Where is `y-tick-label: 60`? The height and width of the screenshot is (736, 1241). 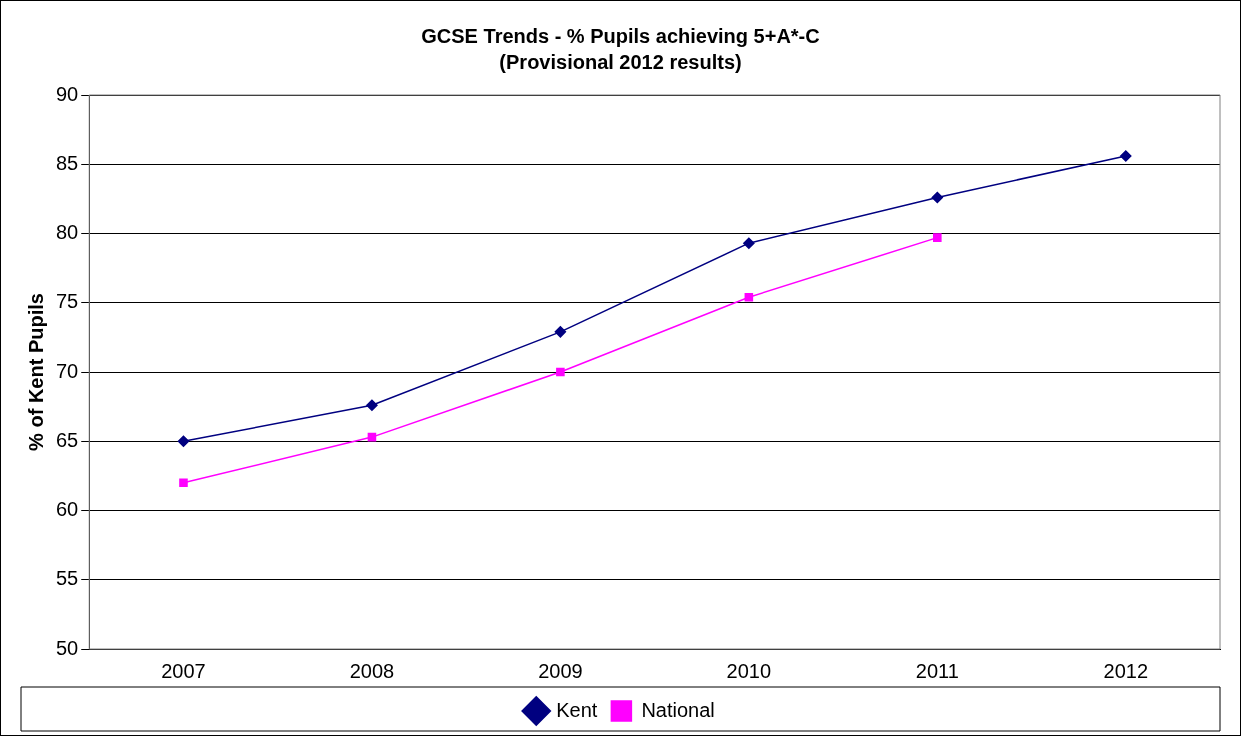
y-tick-label: 60 is located at coordinates (67, 509).